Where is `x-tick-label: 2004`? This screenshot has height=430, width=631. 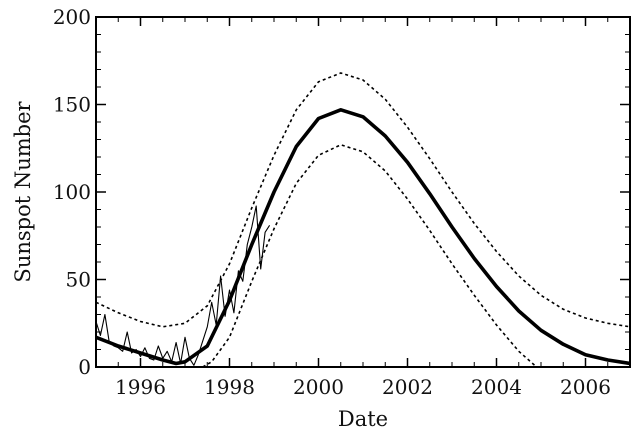
x-tick-label: 2004 is located at coordinates (496, 387).